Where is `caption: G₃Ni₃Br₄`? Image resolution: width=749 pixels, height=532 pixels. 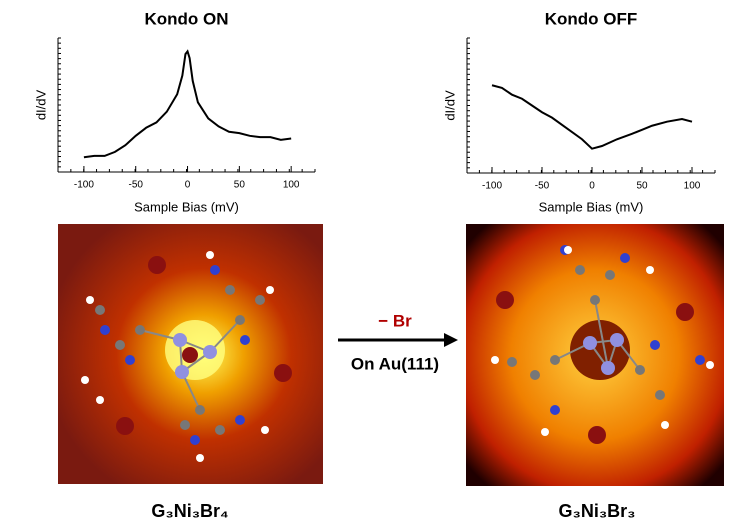
caption: G₃Ni₃Br₄ is located at coordinates (189, 511).